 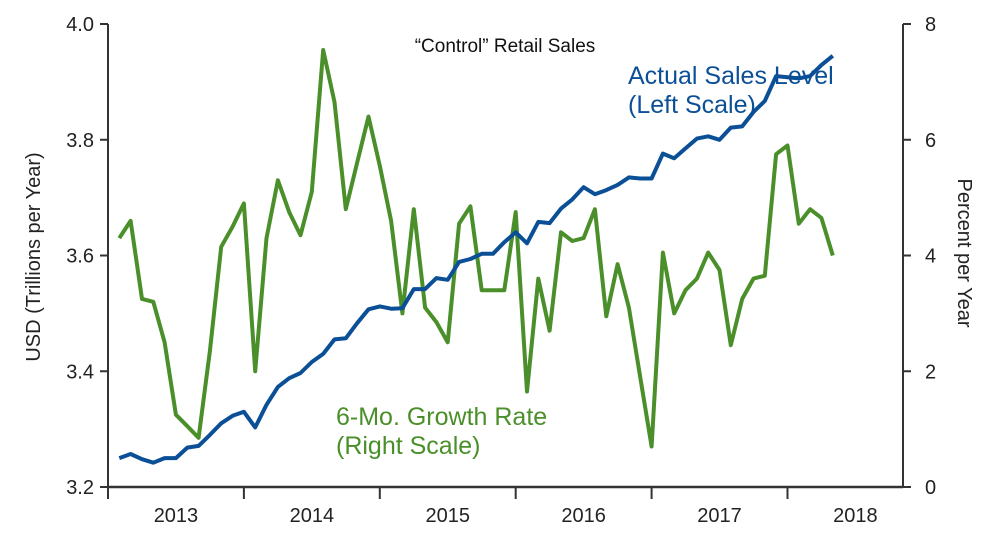 What do you see at coordinates (312, 516) in the screenshot?
I see `x-tick-label: 2014` at bounding box center [312, 516].